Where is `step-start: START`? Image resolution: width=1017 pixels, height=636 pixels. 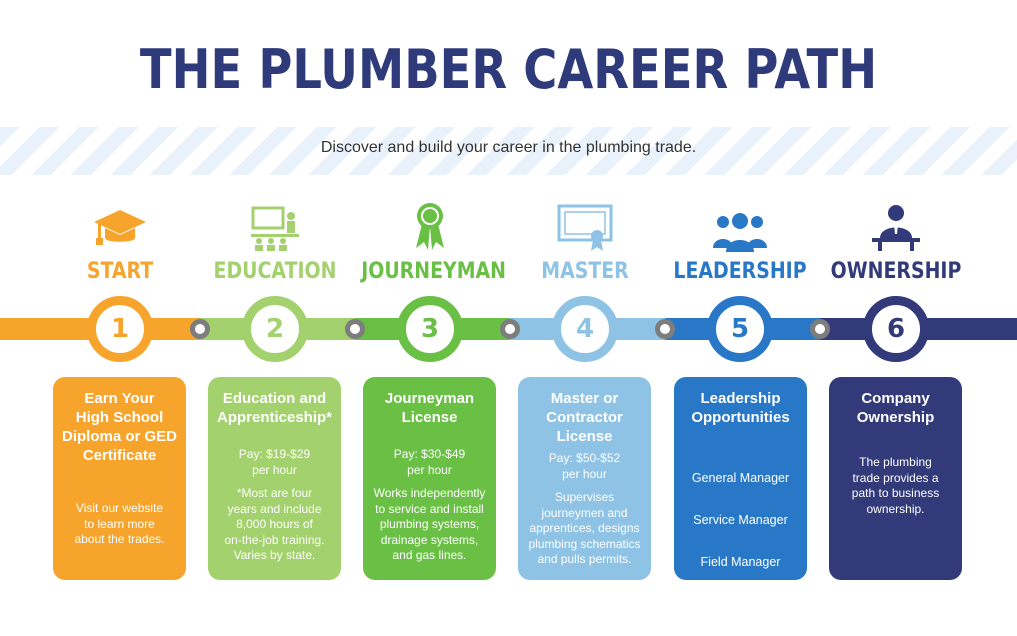
step-start: START is located at coordinates (120, 238).